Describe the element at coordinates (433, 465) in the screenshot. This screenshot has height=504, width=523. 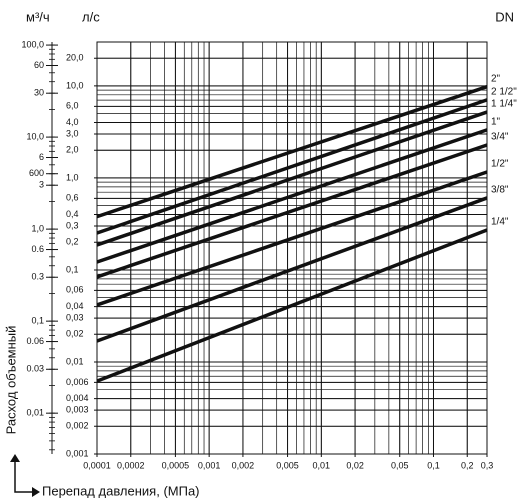
I see `x-tick-label: 0,1` at that location.